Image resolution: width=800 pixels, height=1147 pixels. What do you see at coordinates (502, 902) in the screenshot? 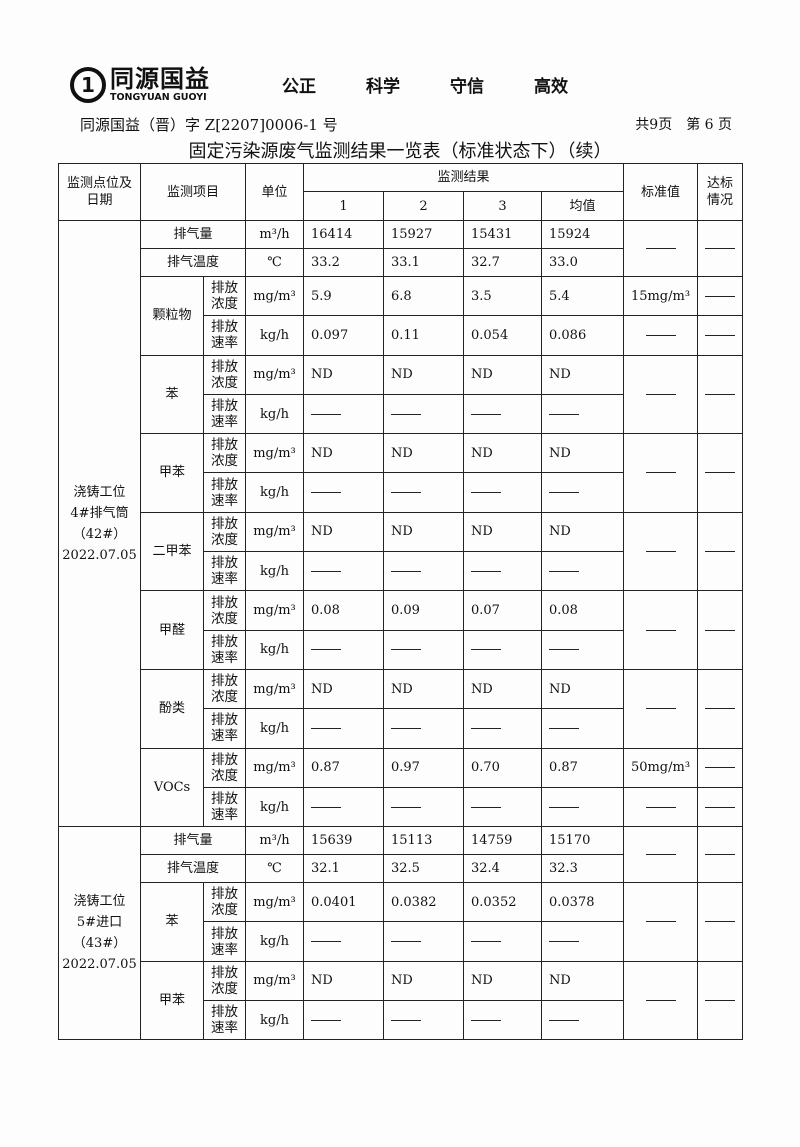
I see `value-cell: 0.0352` at bounding box center [502, 902].